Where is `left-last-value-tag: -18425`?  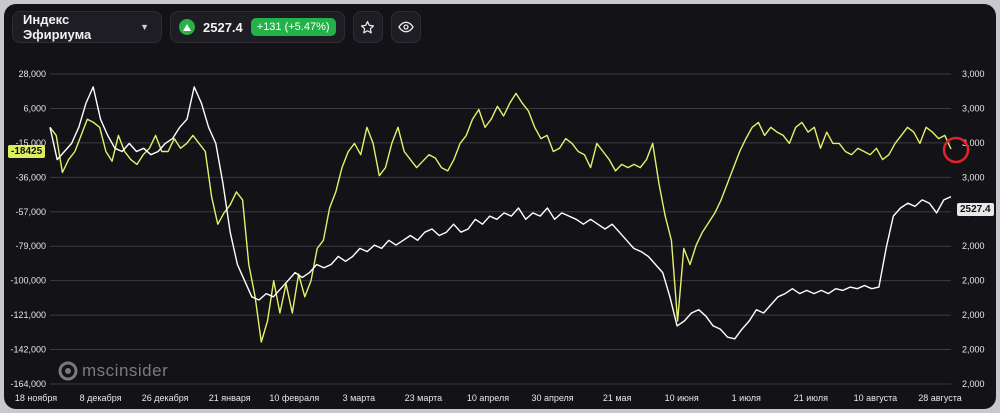
left-last-value-tag: -18425 is located at coordinates (27, 151).